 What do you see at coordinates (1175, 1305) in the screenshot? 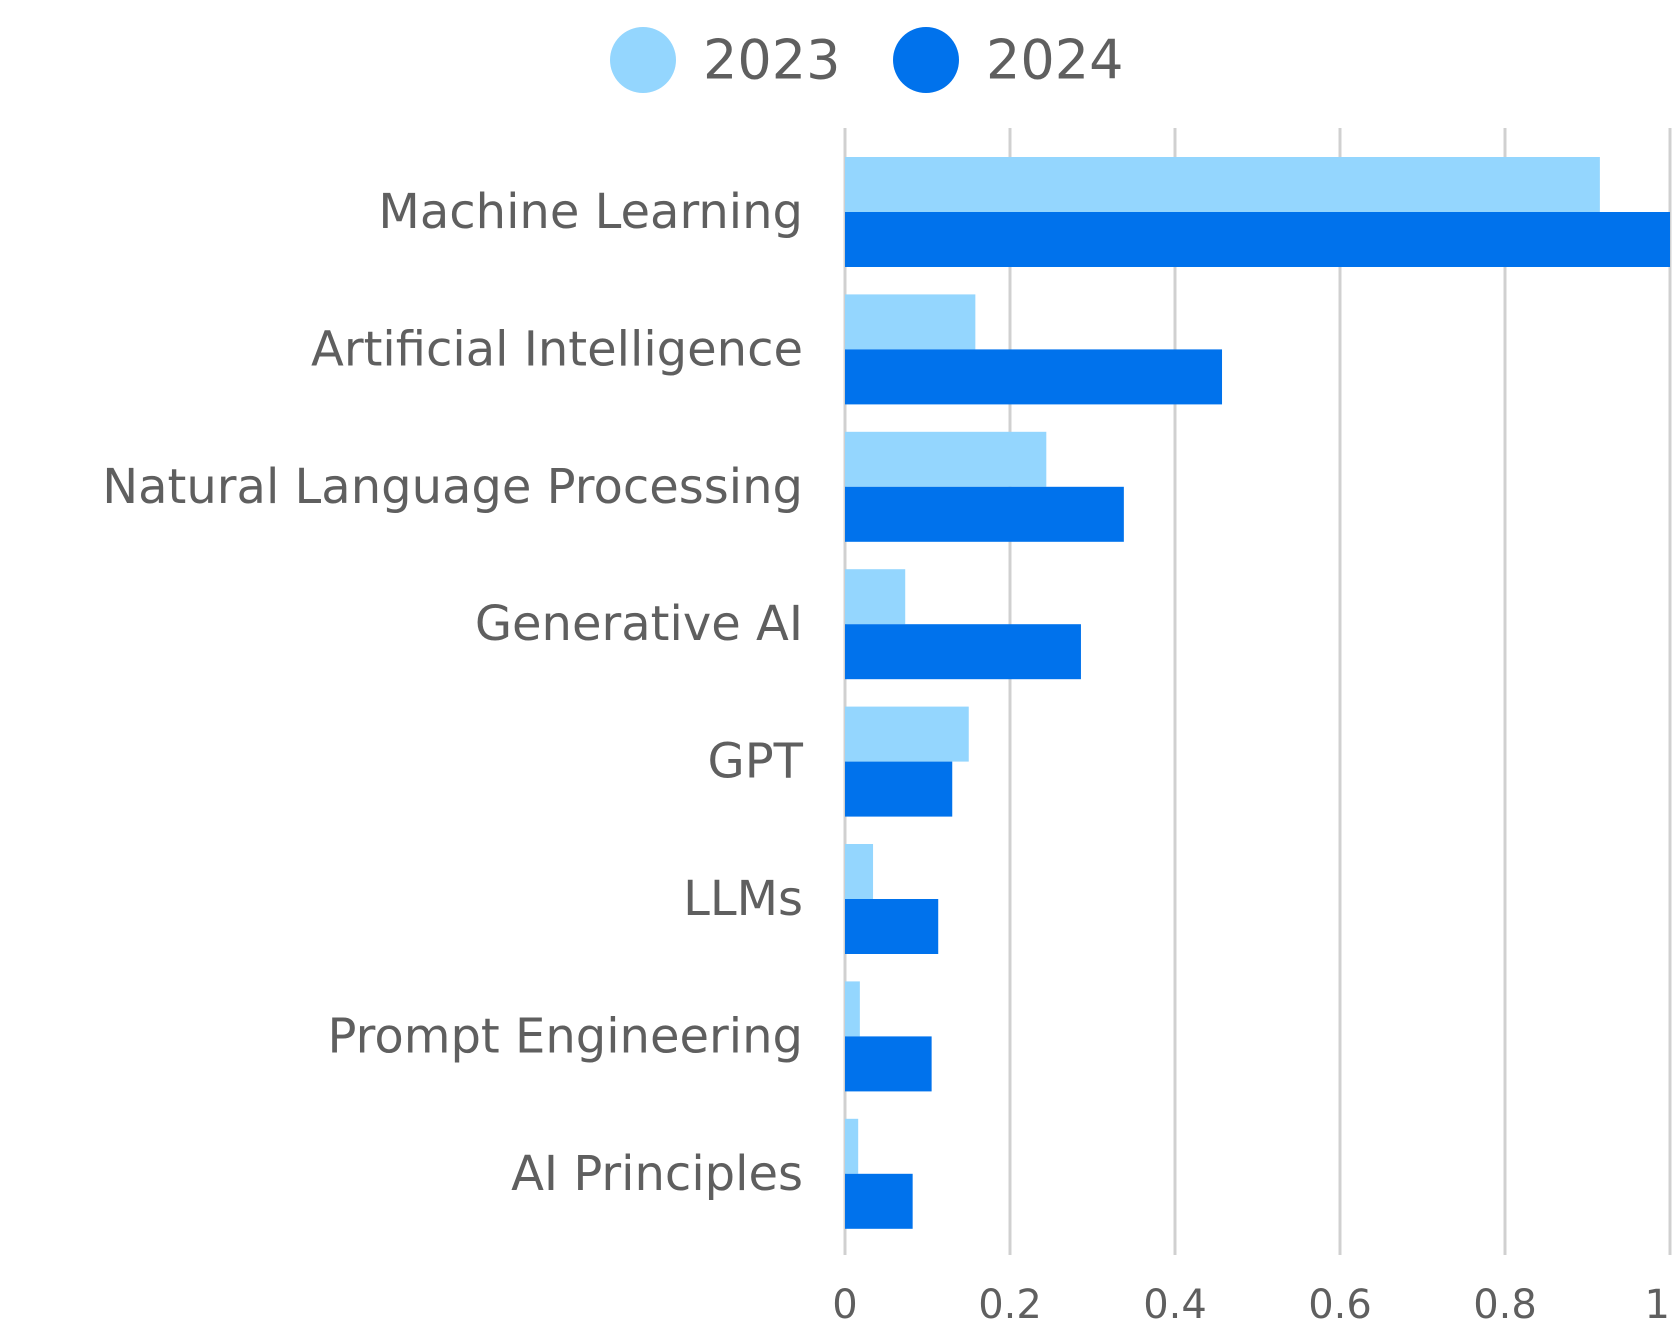
I see `x-tick-label: 0.4` at bounding box center [1175, 1305].